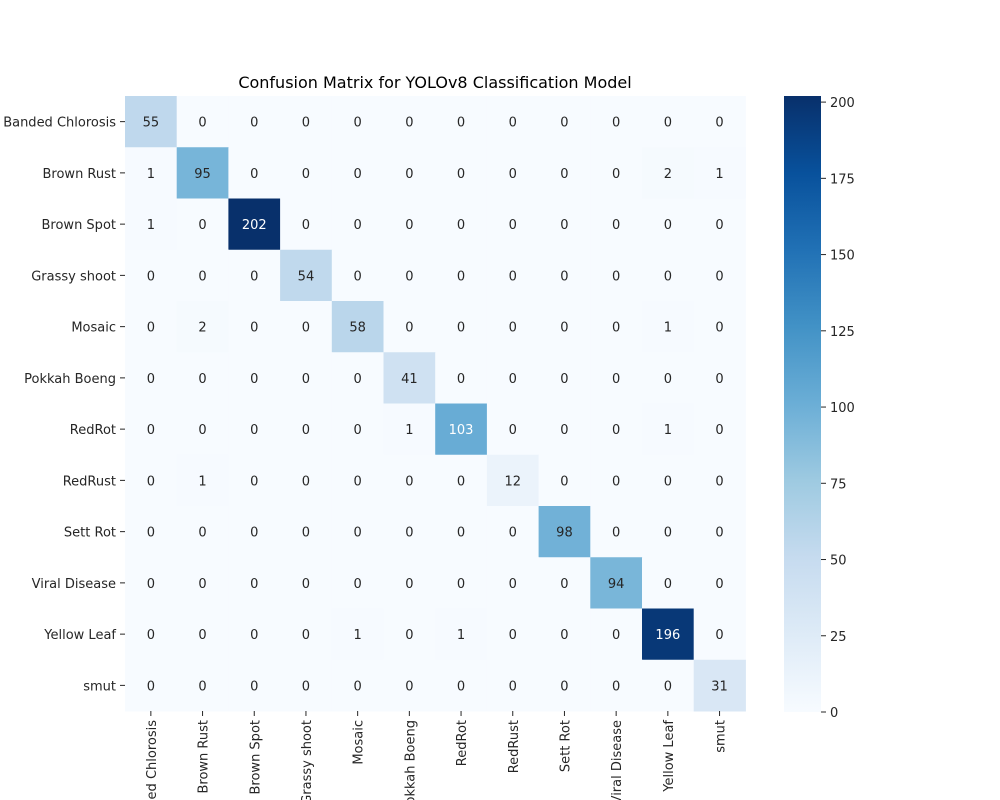 The height and width of the screenshot is (800, 1000). Describe the element at coordinates (802, 404) in the screenshot. I see `colorbar-gradient` at that location.